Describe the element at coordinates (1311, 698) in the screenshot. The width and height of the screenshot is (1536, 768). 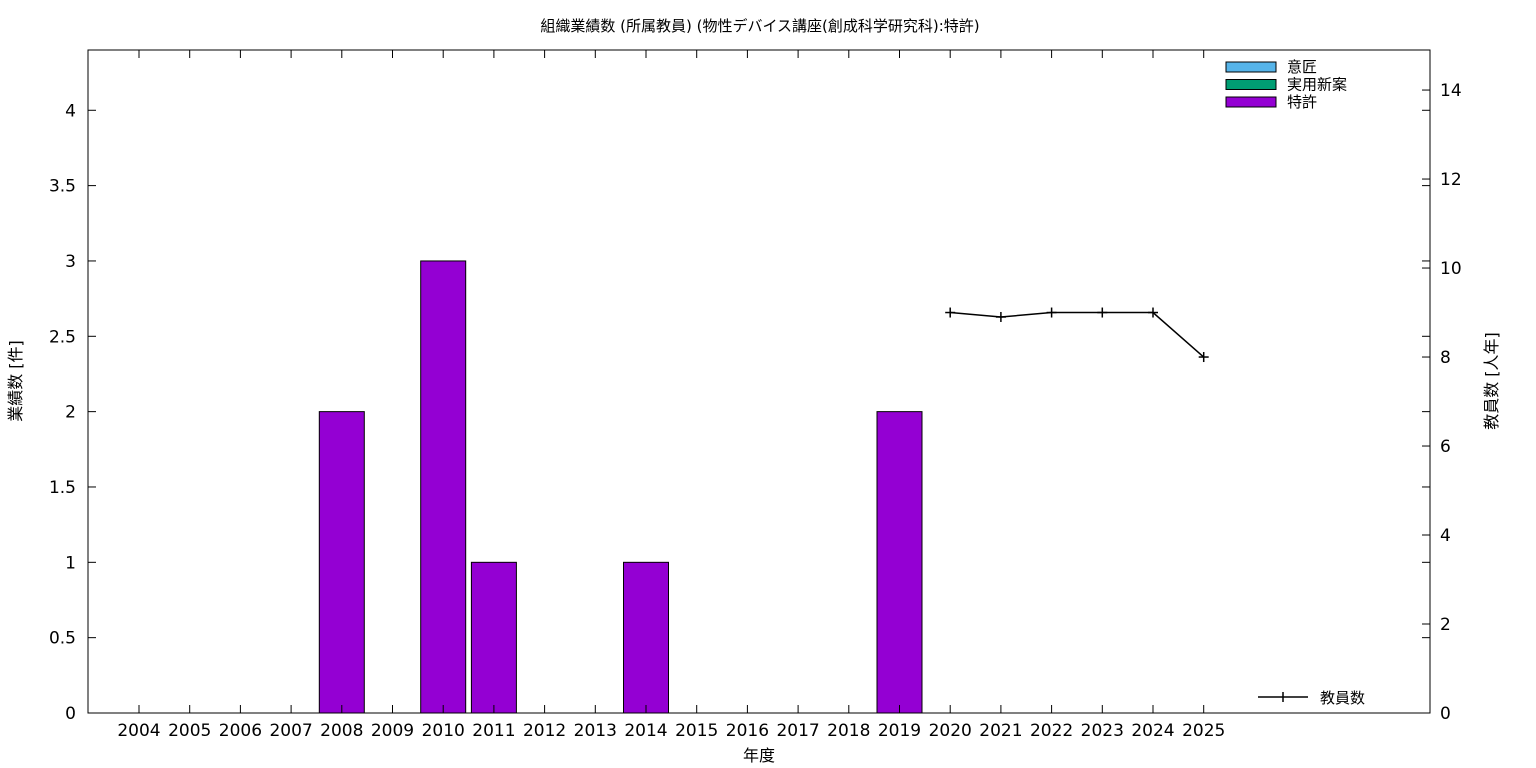
I see `line-legend: 教員数` at that location.